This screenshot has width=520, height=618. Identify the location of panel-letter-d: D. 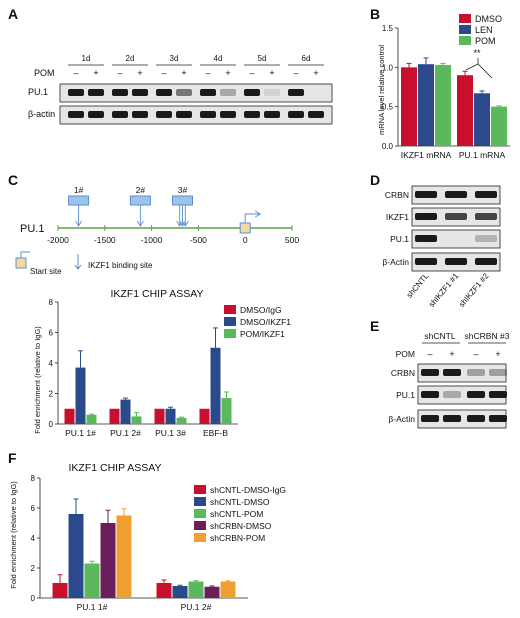
(375, 180).